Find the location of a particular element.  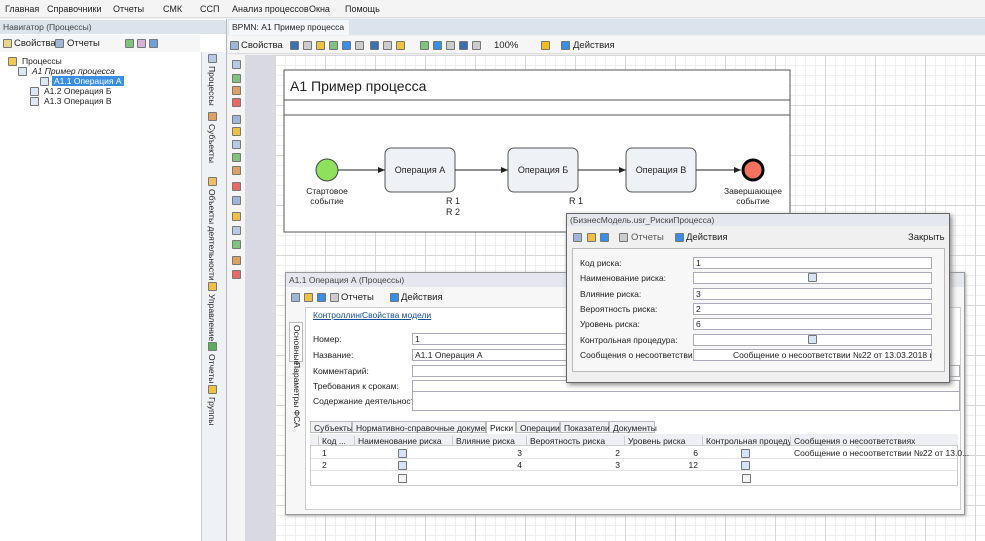

tab: Риски is located at coordinates (501, 427).